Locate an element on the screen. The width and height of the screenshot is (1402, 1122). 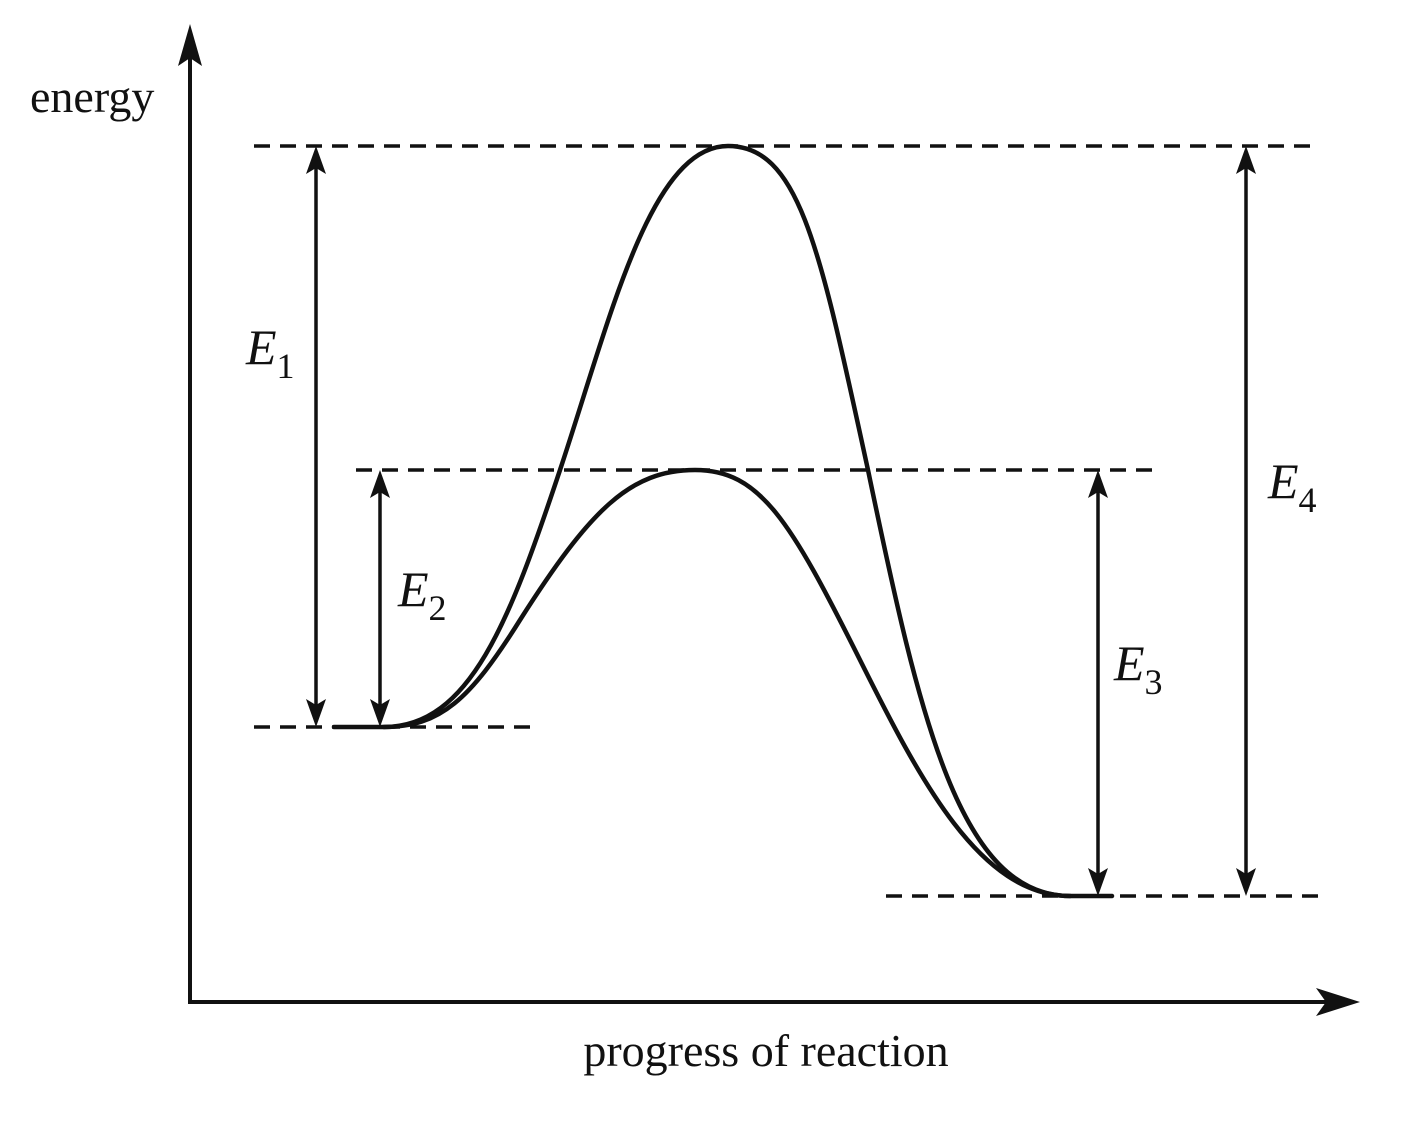
e4-bottom-arrowhead is located at coordinates (1246, 882).